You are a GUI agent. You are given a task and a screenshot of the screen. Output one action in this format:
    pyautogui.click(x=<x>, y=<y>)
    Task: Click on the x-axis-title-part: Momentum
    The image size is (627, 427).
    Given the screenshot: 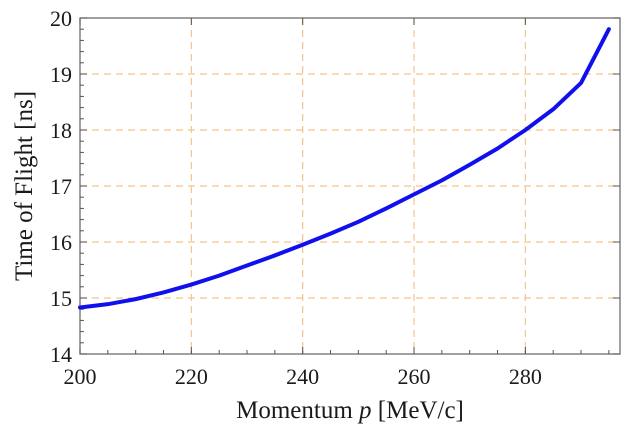 What is the action you would take?
    pyautogui.click(x=297, y=410)
    